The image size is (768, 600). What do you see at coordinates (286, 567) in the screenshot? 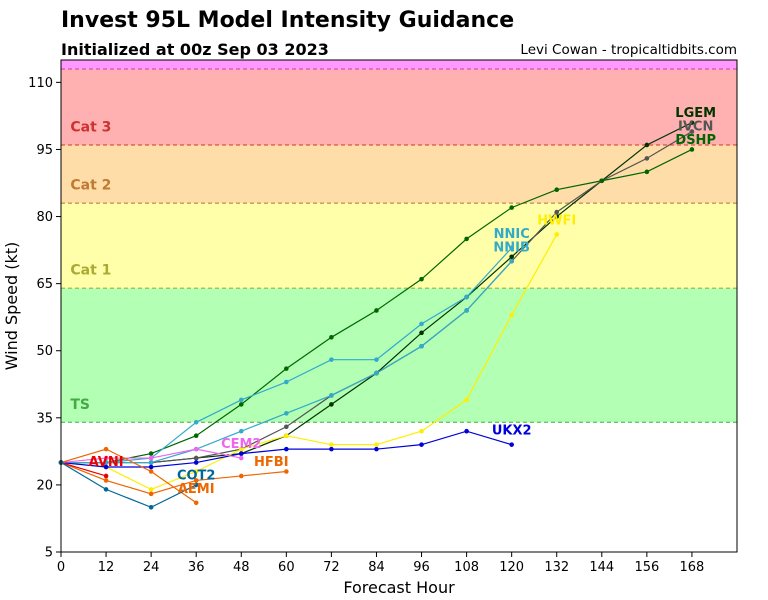
I see `x-tick-label: 60` at bounding box center [286, 567].